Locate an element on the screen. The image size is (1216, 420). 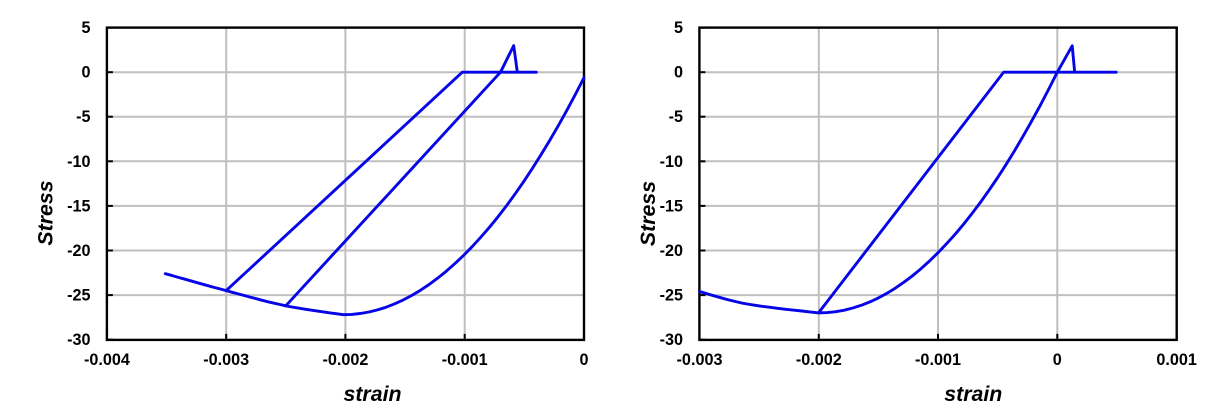
svg-text: -0.004 is located at coordinates (107, 360).